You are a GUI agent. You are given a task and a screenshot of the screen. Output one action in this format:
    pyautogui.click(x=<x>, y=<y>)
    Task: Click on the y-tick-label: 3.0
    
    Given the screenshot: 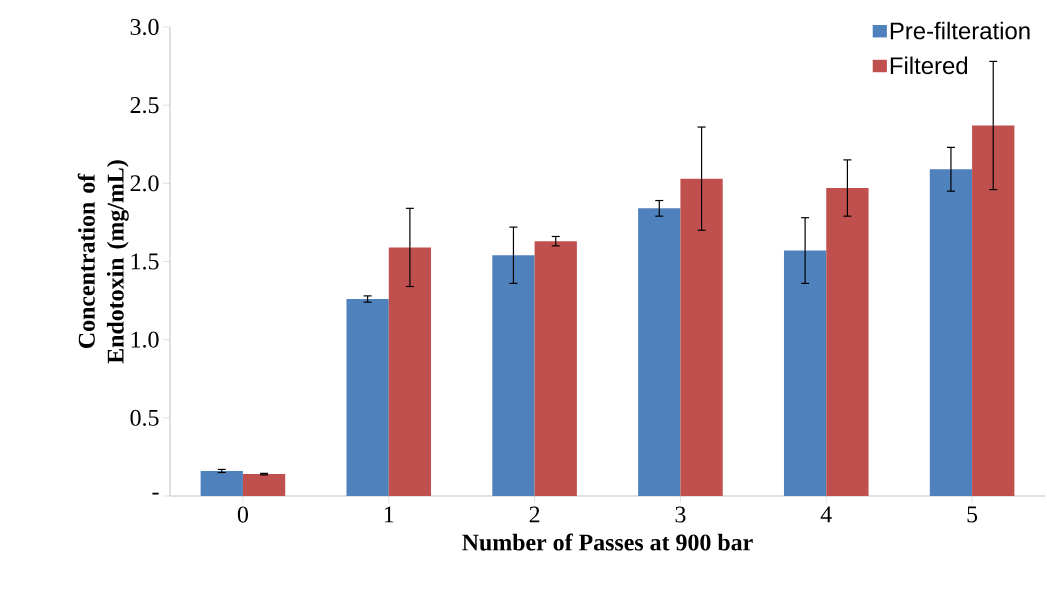 What is the action you would take?
    pyautogui.click(x=144, y=27)
    